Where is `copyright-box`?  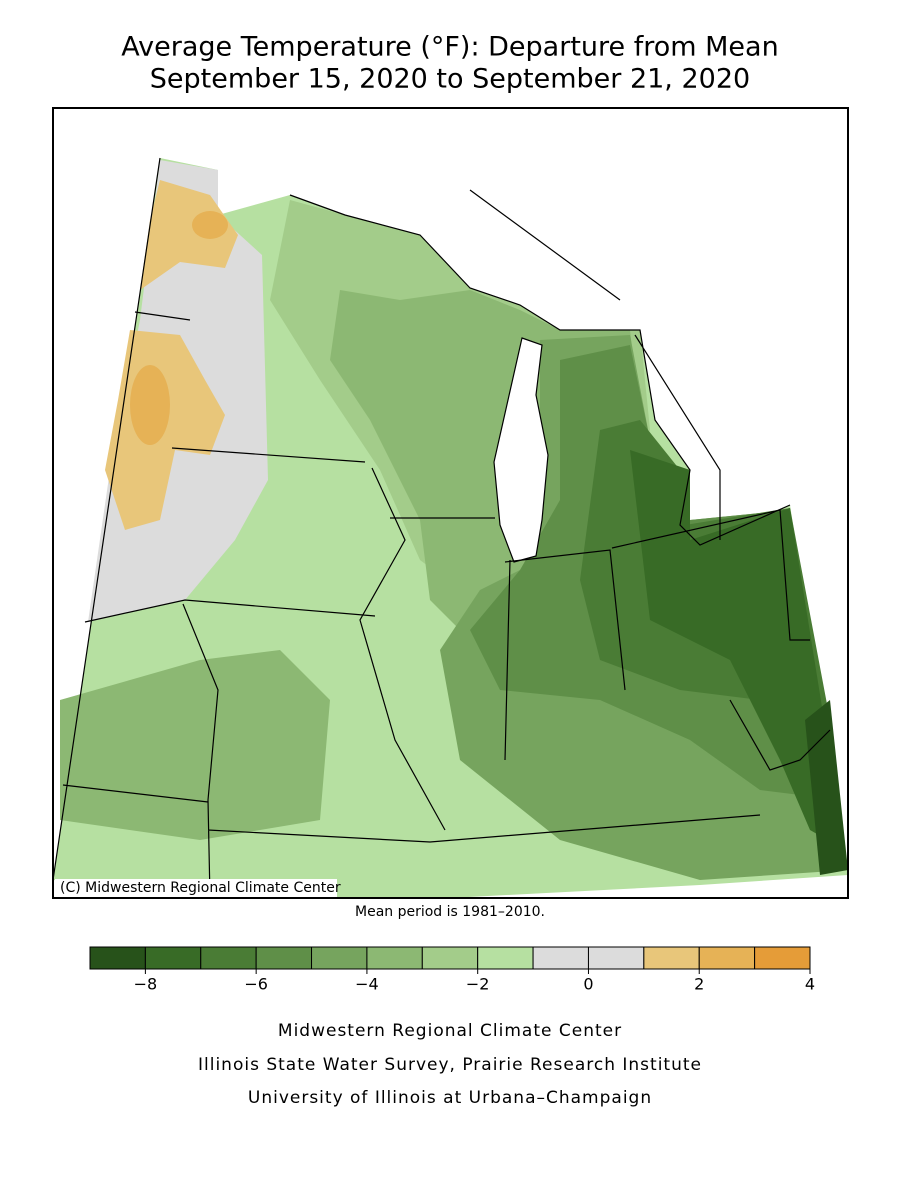 copyright-box is located at coordinates (196, 888).